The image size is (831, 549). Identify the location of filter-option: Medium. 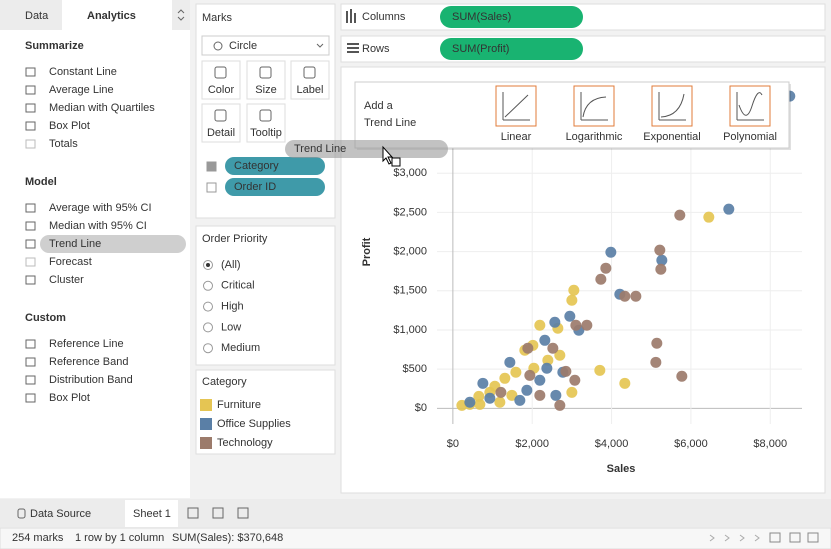
(240, 348).